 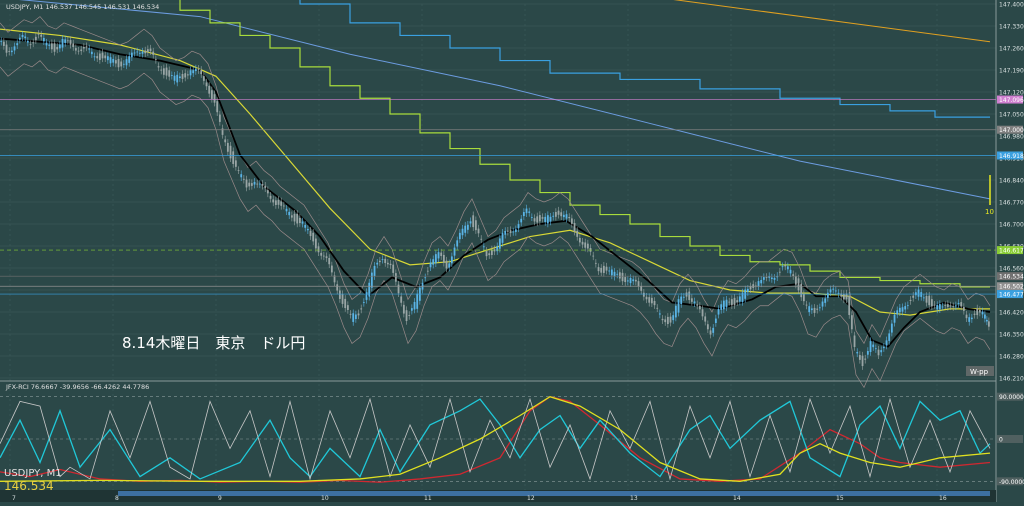 I want to click on time-tick-label: 8, so click(x=117, y=498).